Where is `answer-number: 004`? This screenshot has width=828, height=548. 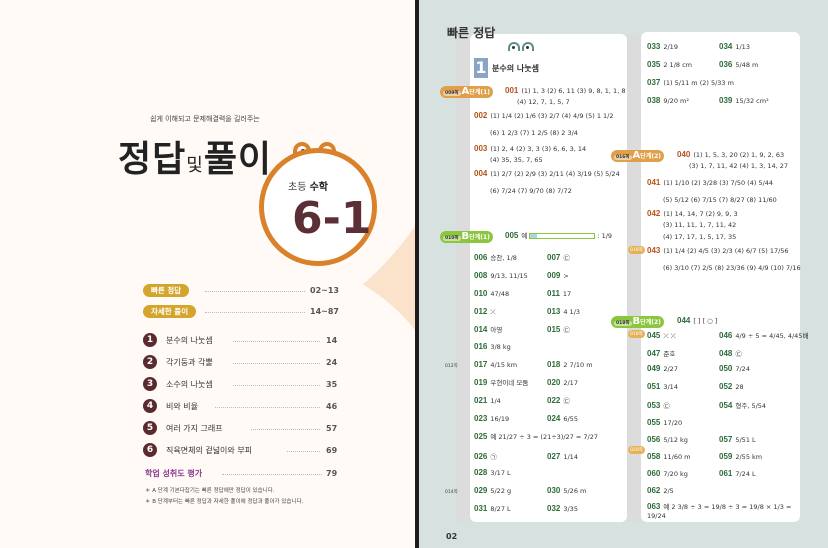
answer-number: 004 is located at coordinates (481, 173).